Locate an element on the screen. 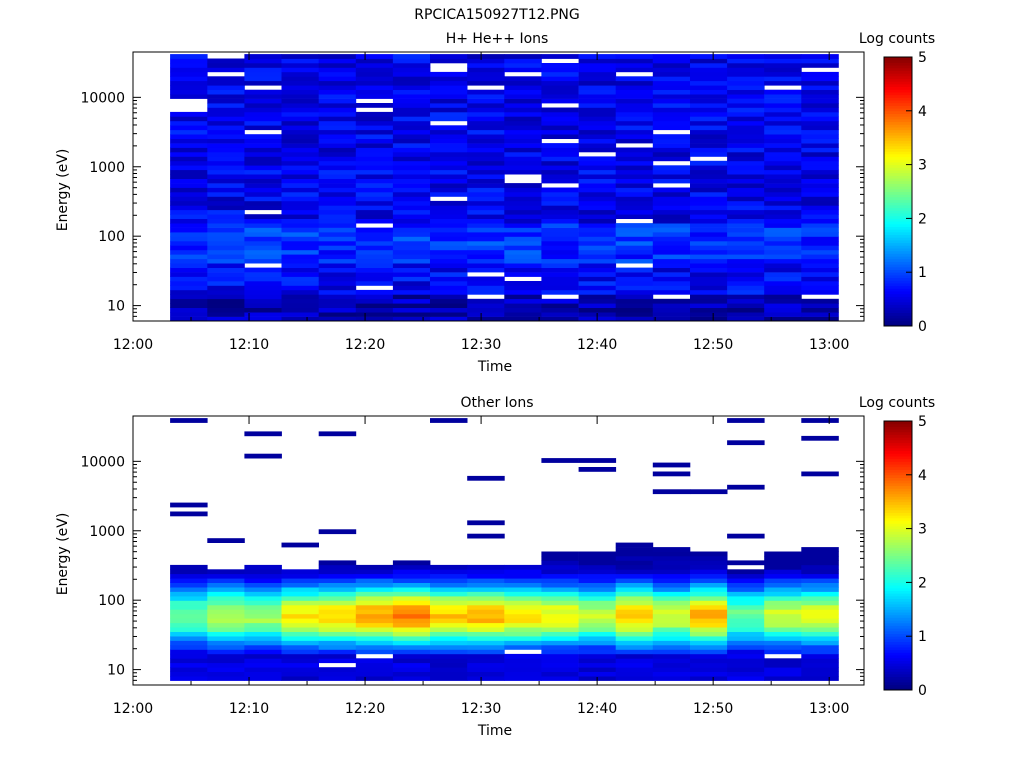  figure-title: RPCICA150927T12.PNG is located at coordinates (496, 15).